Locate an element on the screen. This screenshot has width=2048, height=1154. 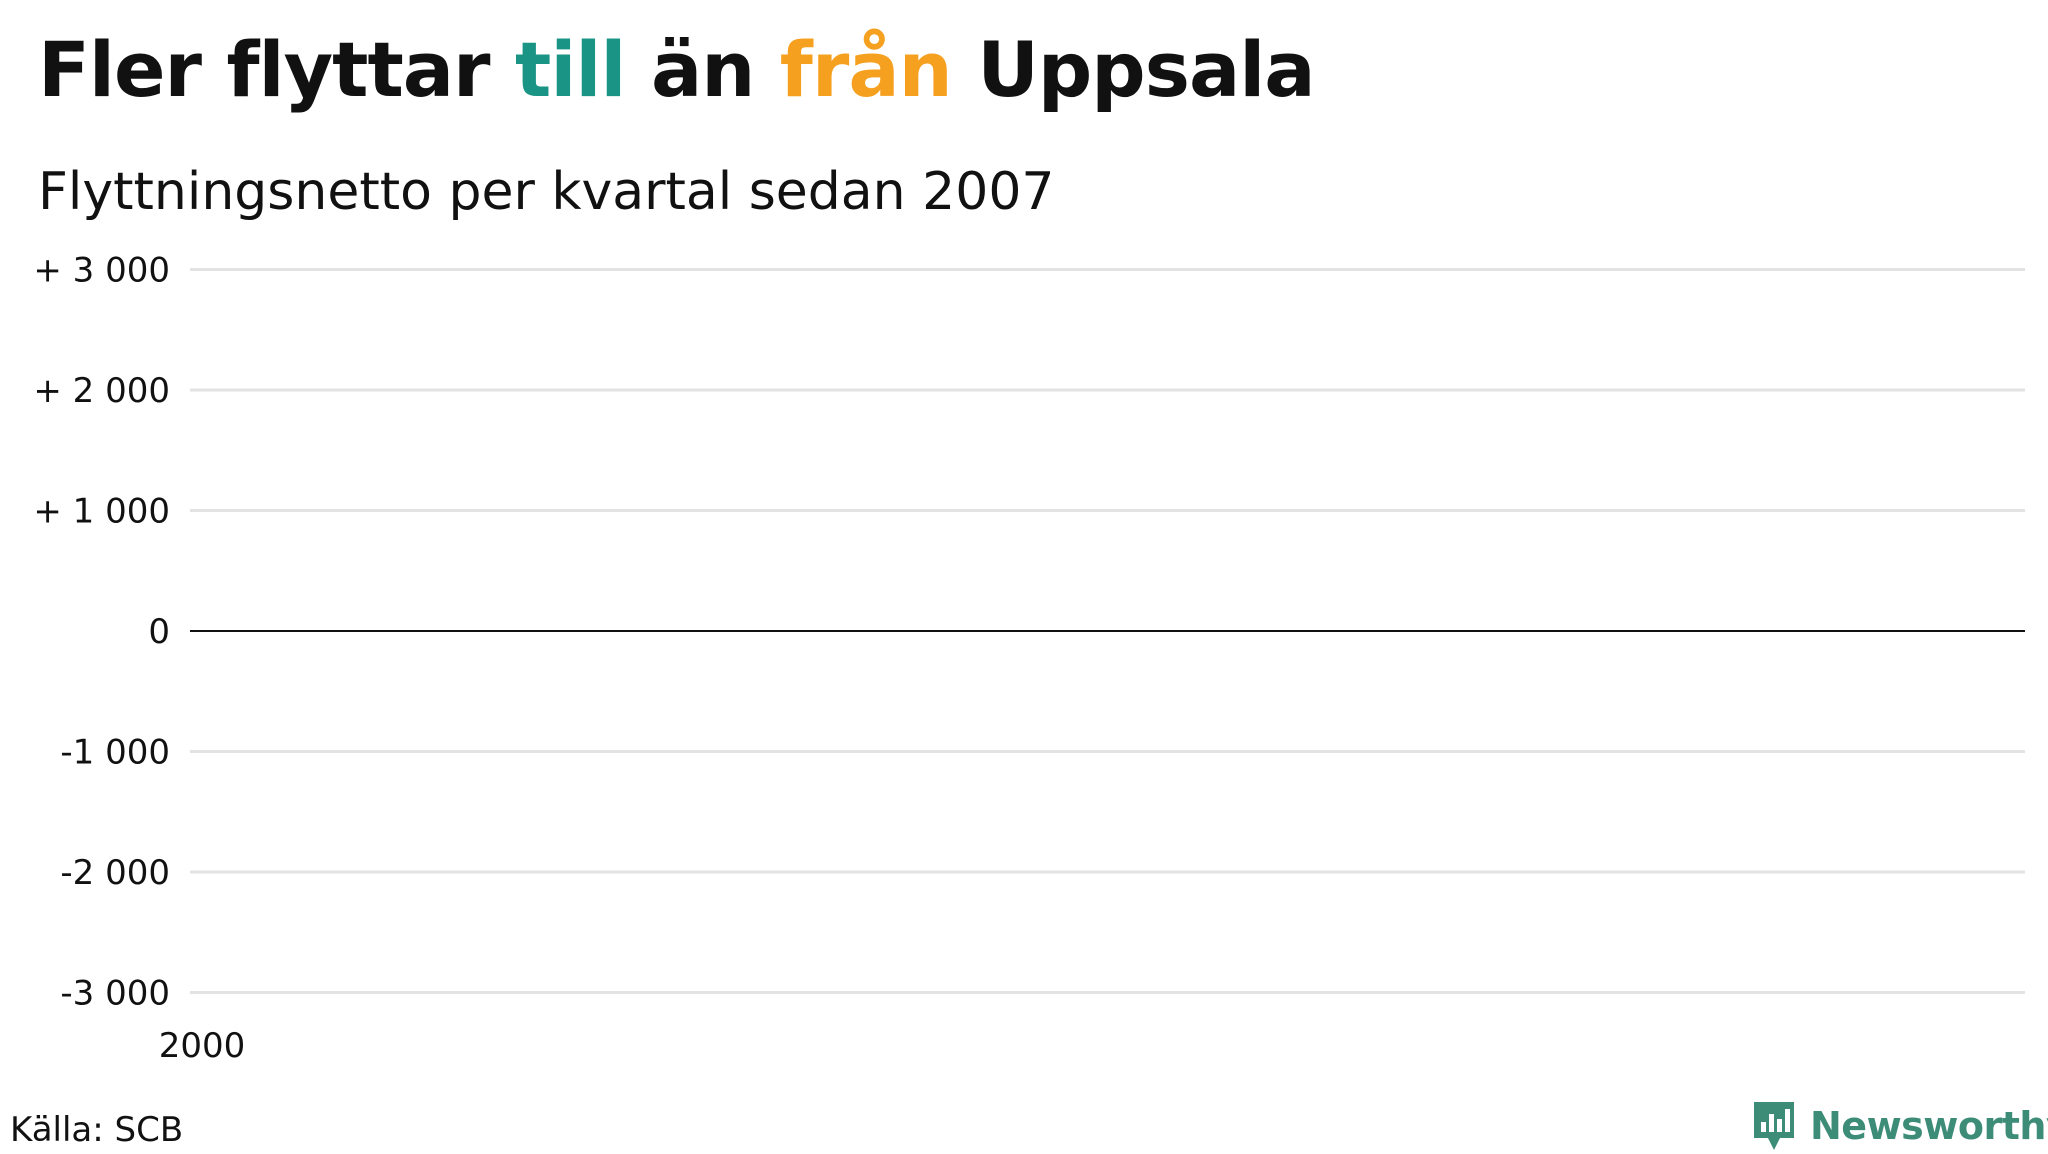
title-part-2: än is located at coordinates (702, 69).